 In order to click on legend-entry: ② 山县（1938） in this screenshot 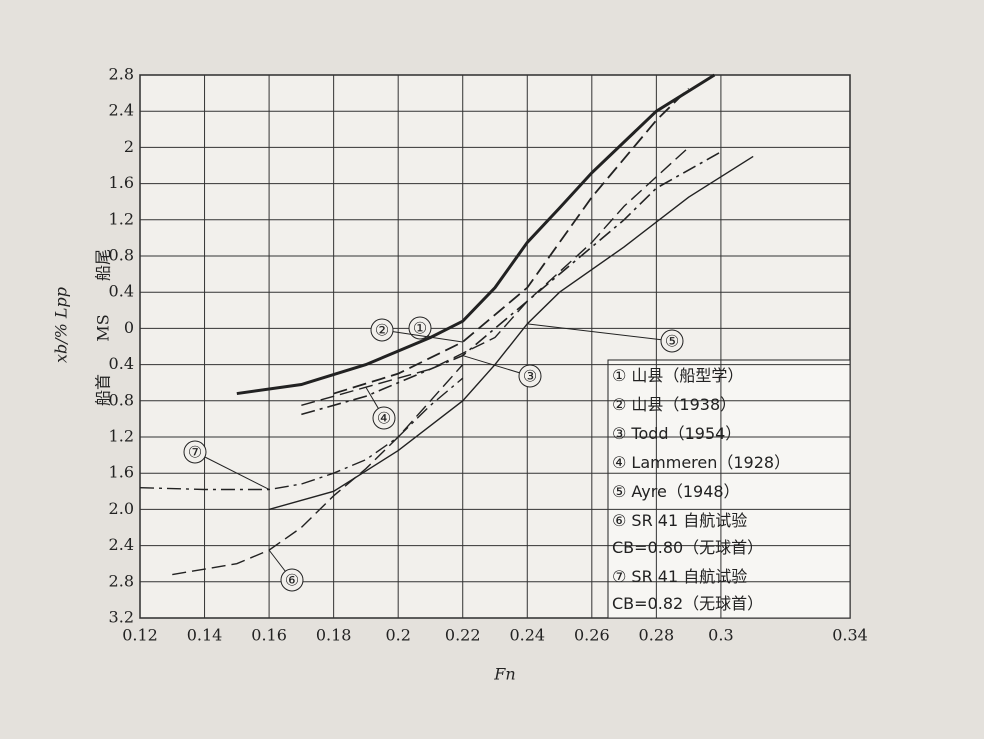, I will do `click(674, 404)`.